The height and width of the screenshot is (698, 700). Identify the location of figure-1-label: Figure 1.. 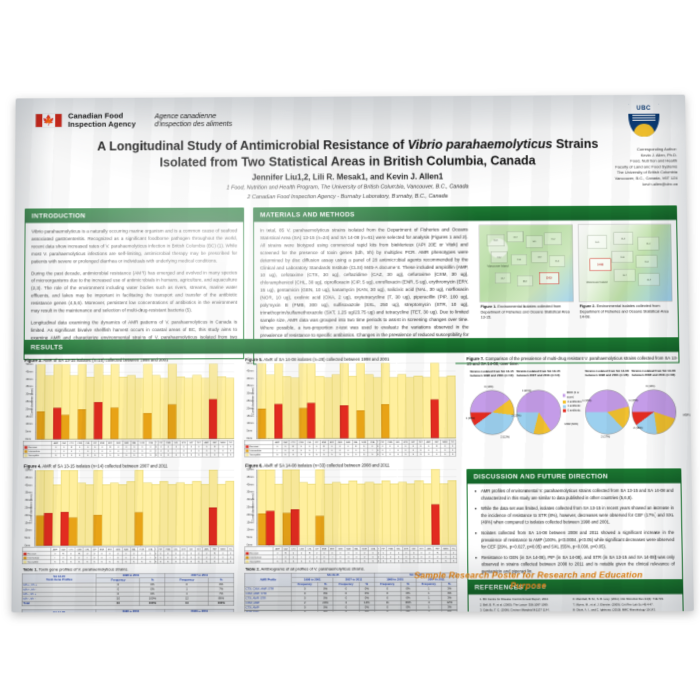
(488, 306).